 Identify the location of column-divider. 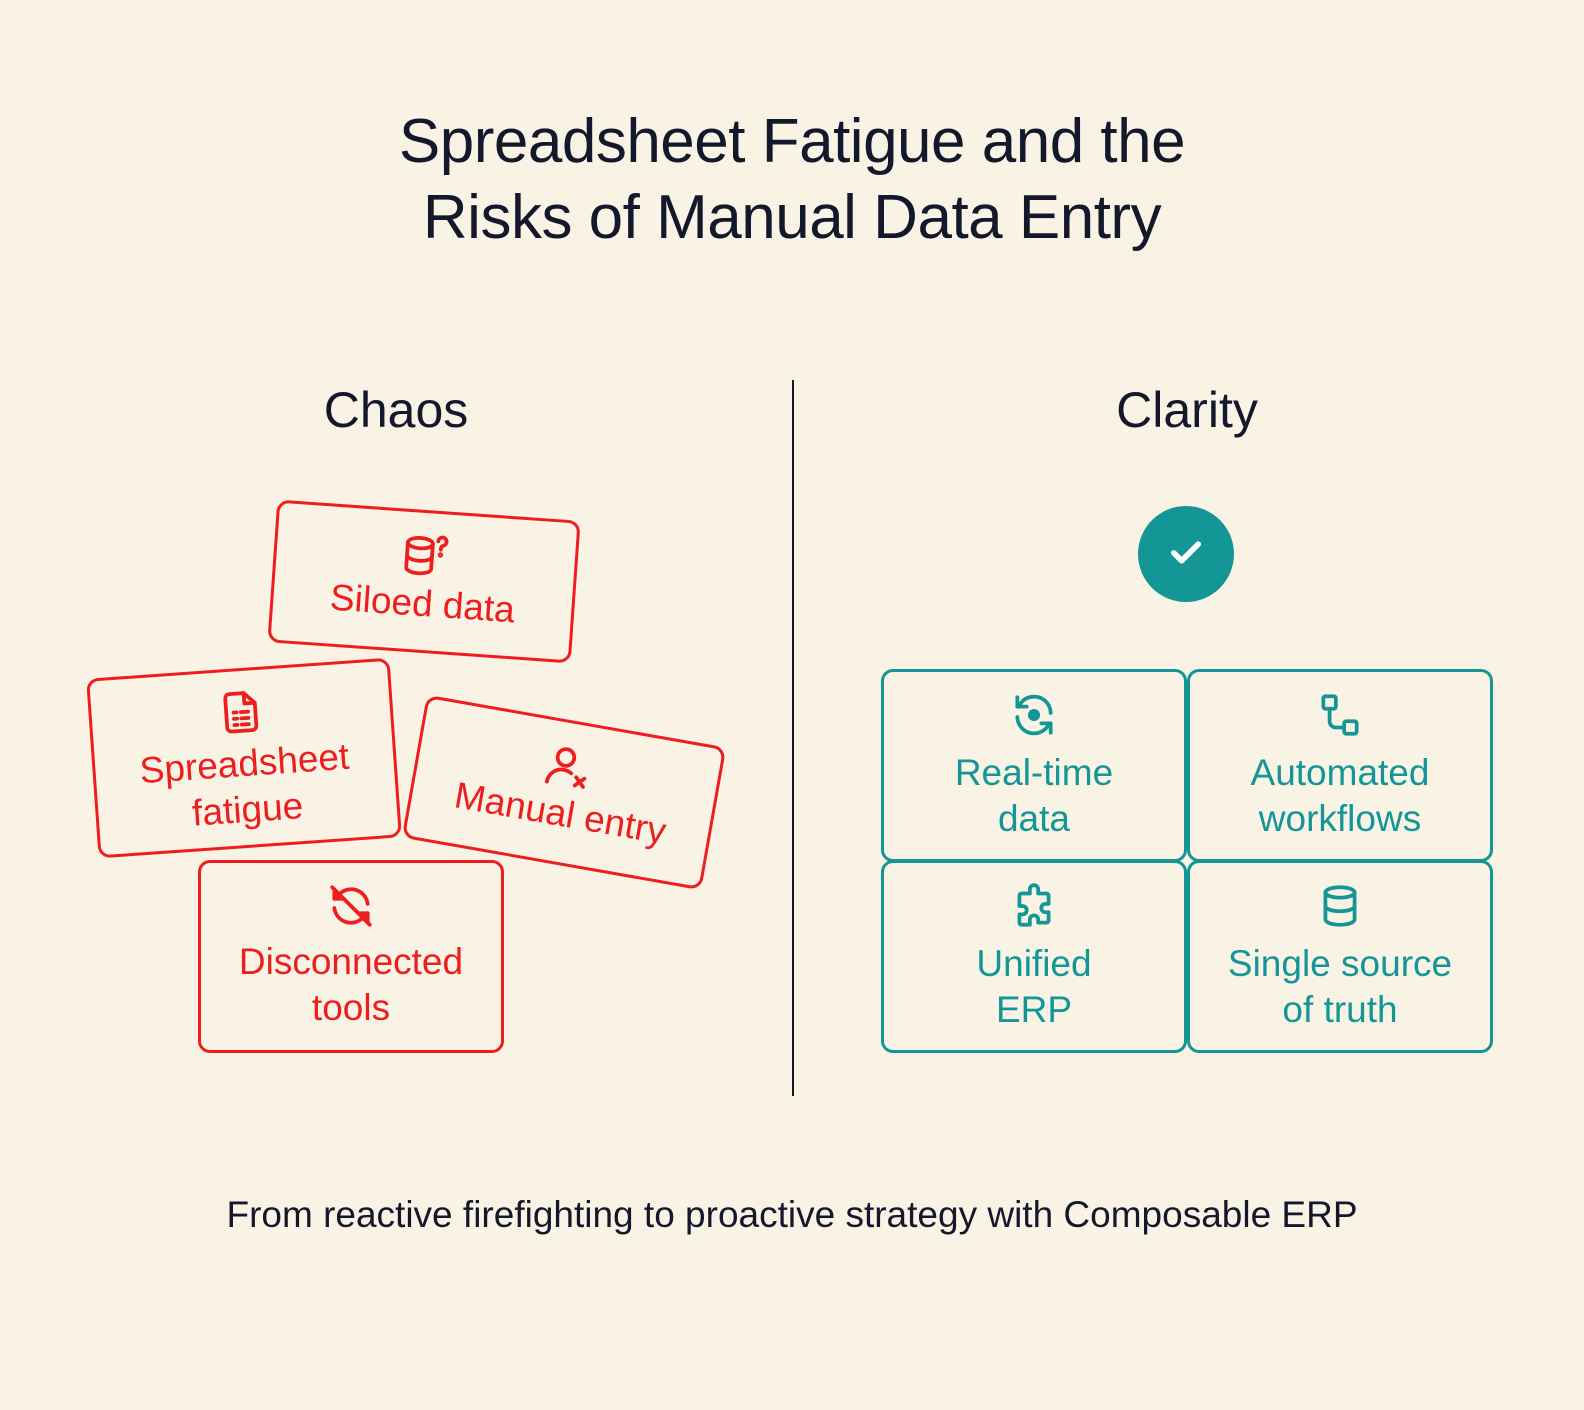
(793, 738).